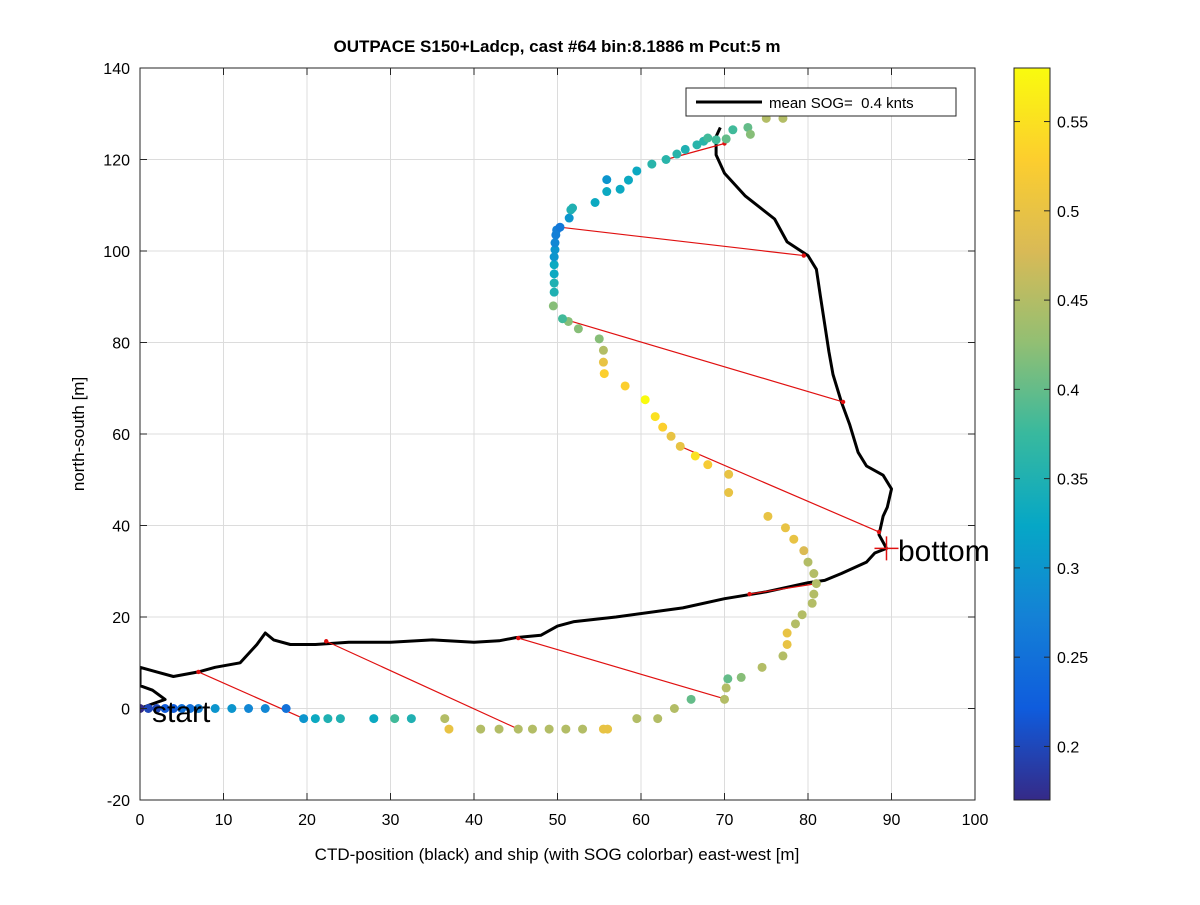 The height and width of the screenshot is (905, 1200). Describe the element at coordinates (121, 618) in the screenshot. I see `y-tick-label: 20` at that location.